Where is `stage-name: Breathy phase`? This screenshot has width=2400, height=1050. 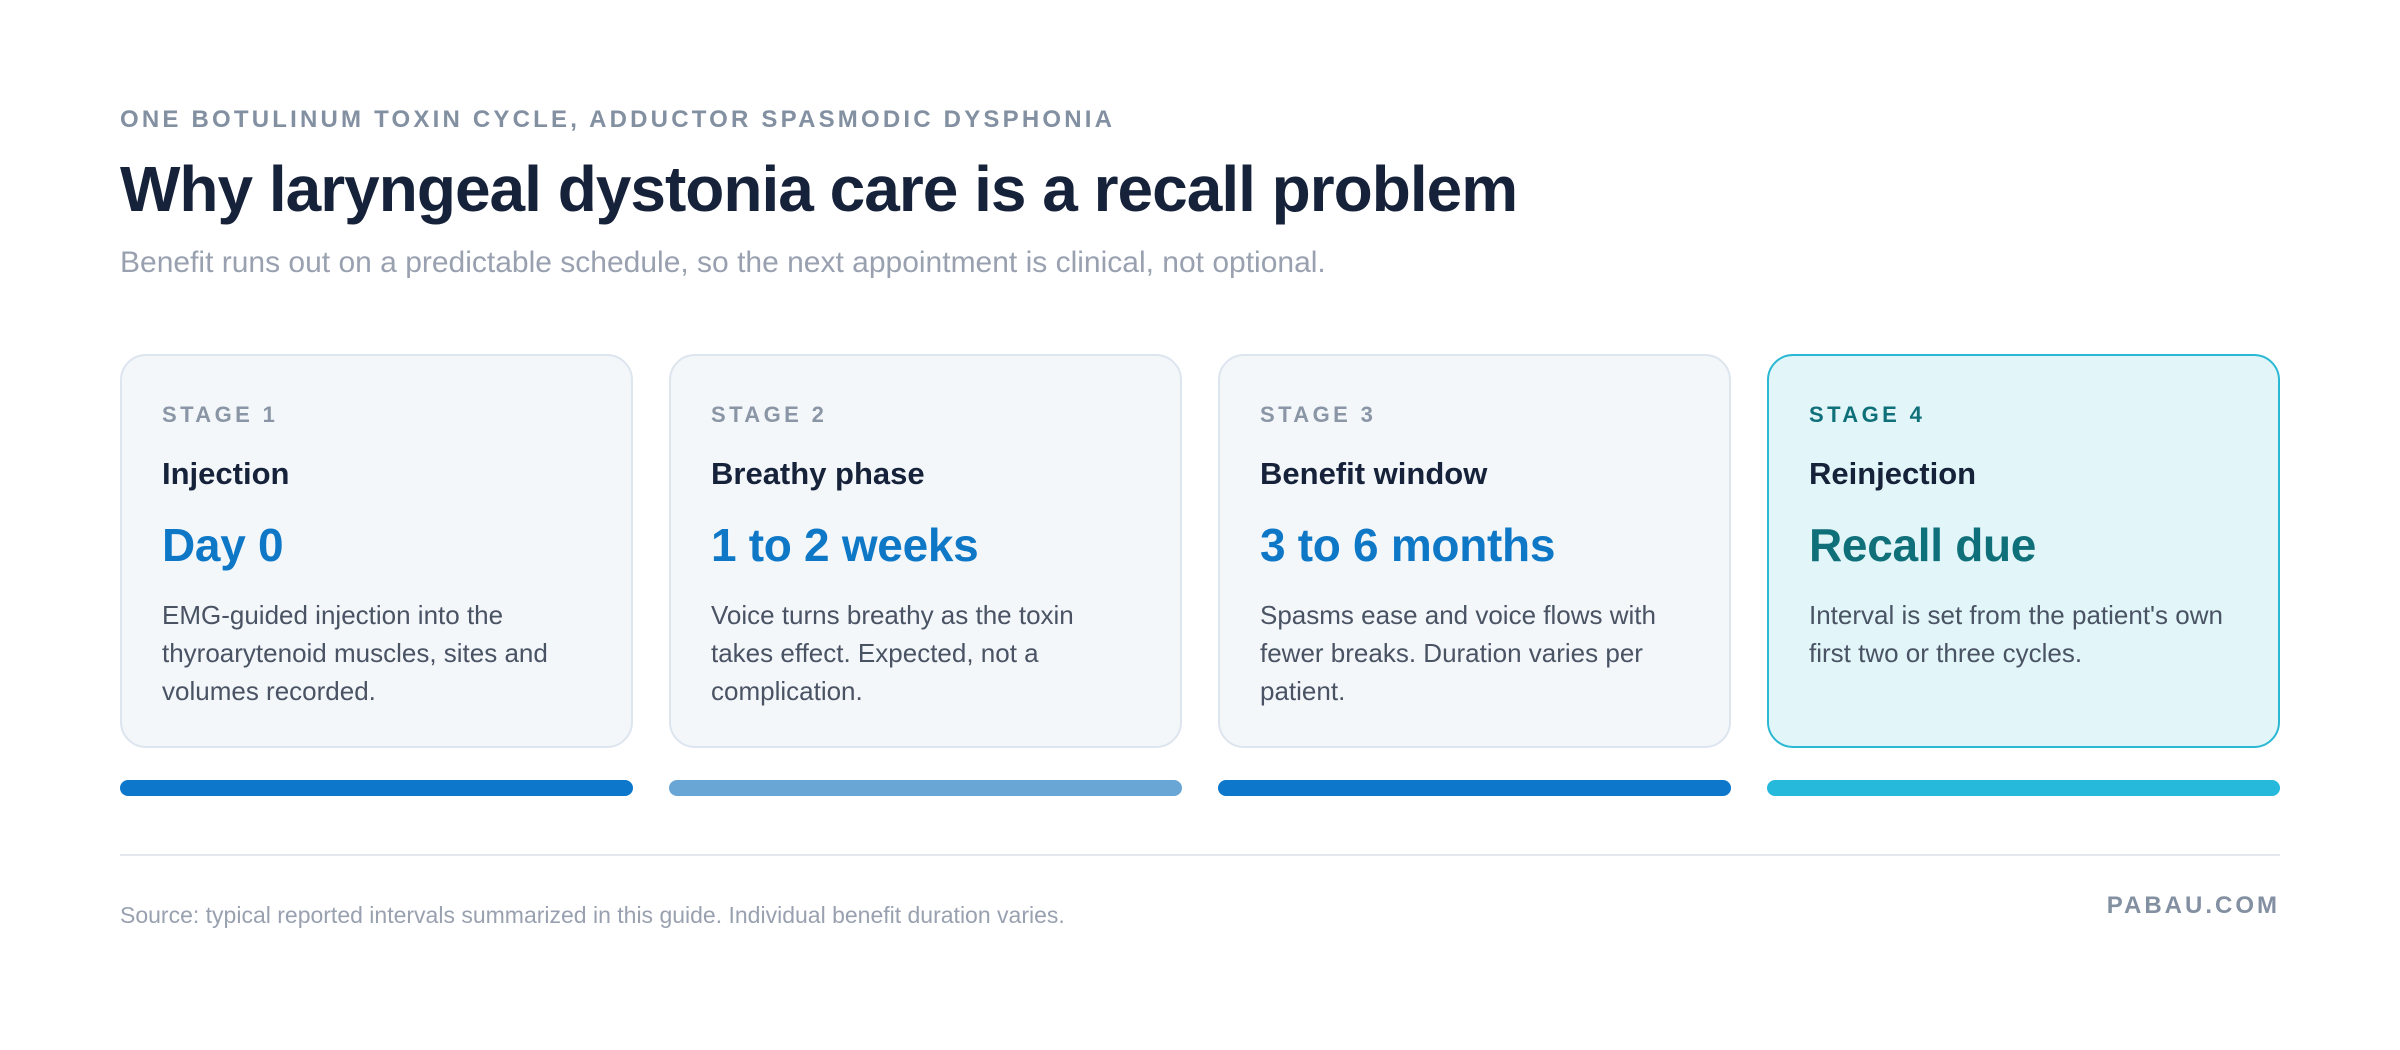
stage-name: Breathy phase is located at coordinates (818, 473).